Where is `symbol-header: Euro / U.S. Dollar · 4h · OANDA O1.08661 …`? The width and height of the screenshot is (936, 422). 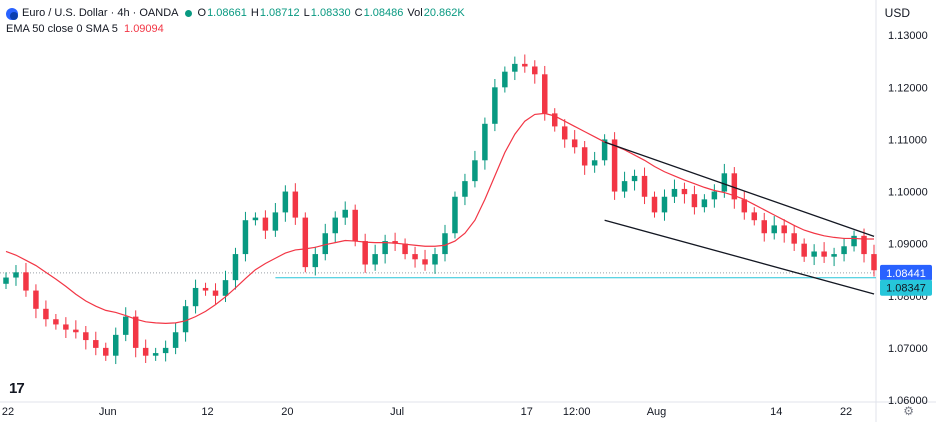 symbol-header: Euro / U.S. Dollar · 4h · OANDA O1.08661 … is located at coordinates (244, 13).